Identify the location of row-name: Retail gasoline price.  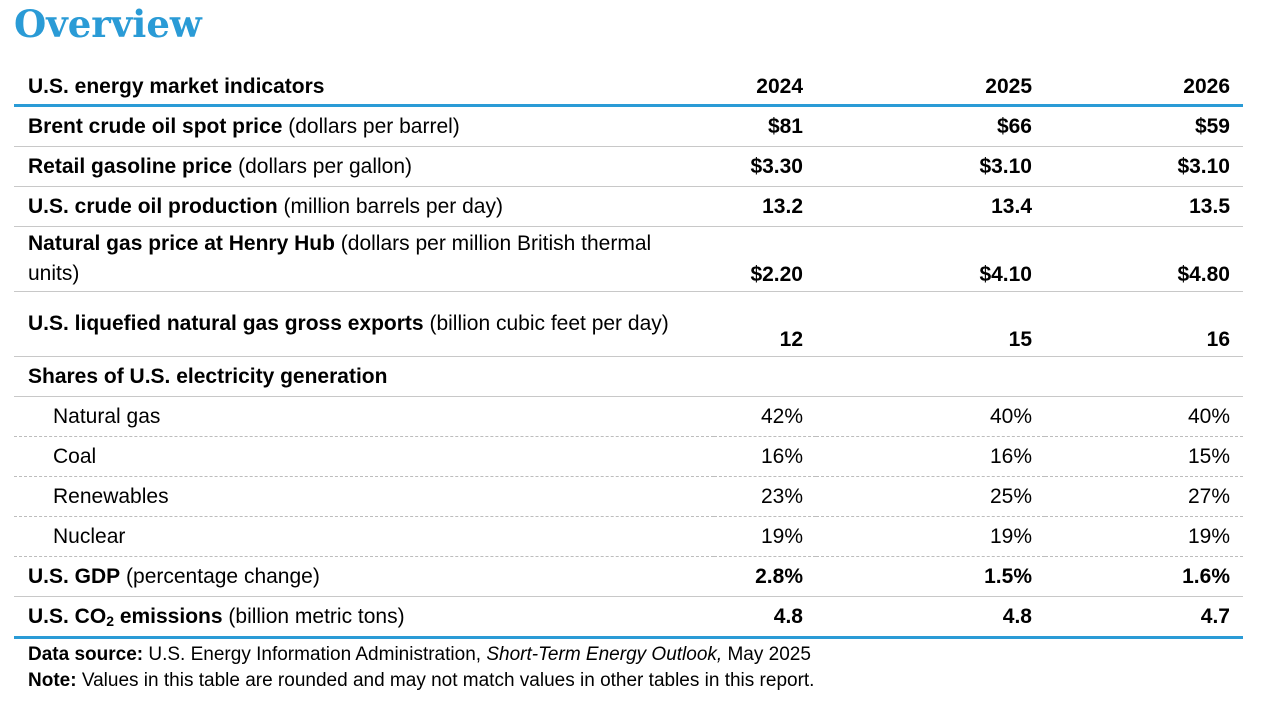
(130, 166).